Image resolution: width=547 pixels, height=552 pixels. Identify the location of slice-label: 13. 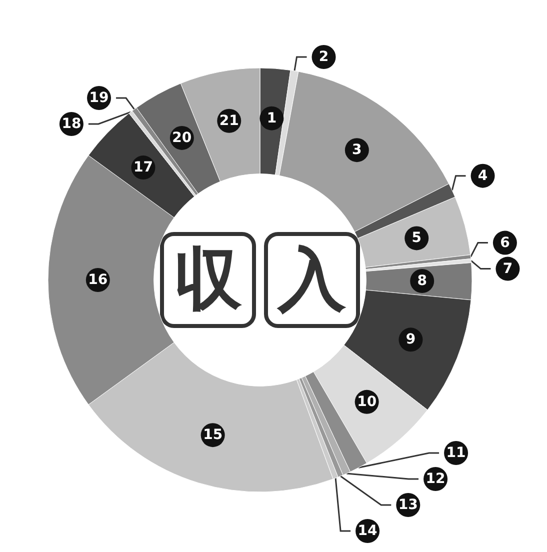
(408, 505).